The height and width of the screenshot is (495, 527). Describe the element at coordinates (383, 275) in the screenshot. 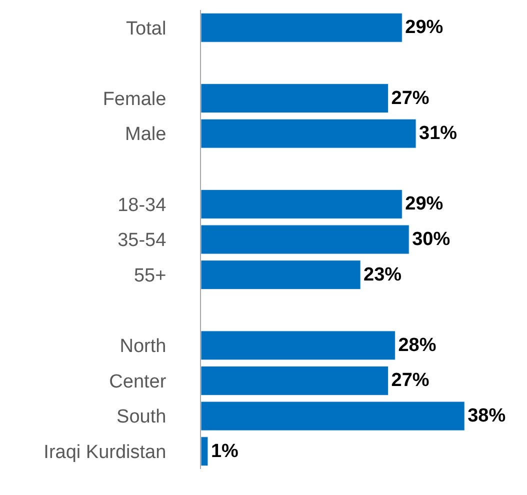

I see `data-label: 23%` at that location.